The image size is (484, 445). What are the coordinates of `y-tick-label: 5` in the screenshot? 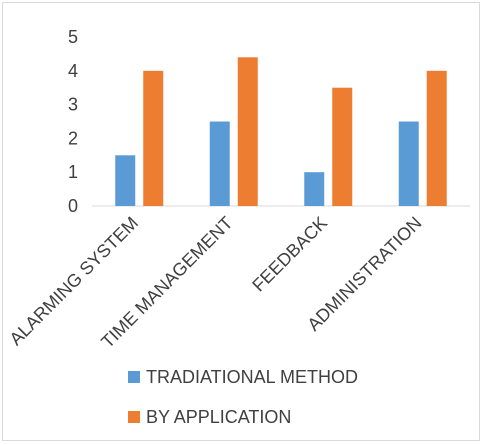 It's located at (73, 37).